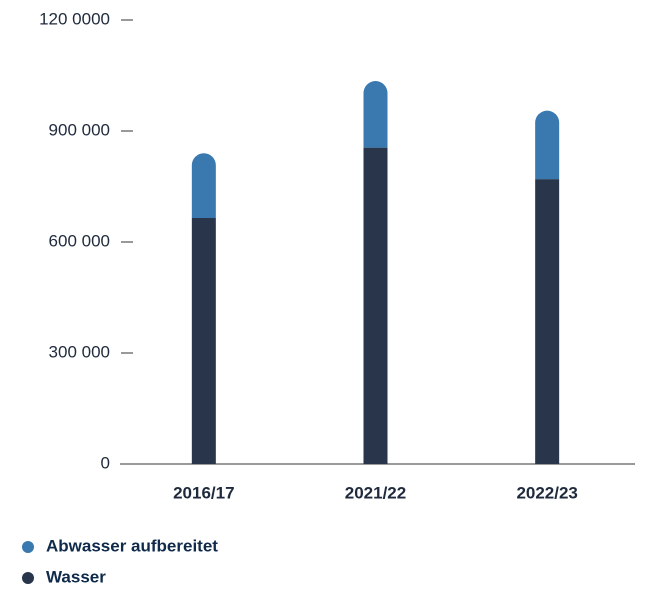  Describe the element at coordinates (79, 351) in the screenshot. I see `y-tick-label: 300 000` at that location.